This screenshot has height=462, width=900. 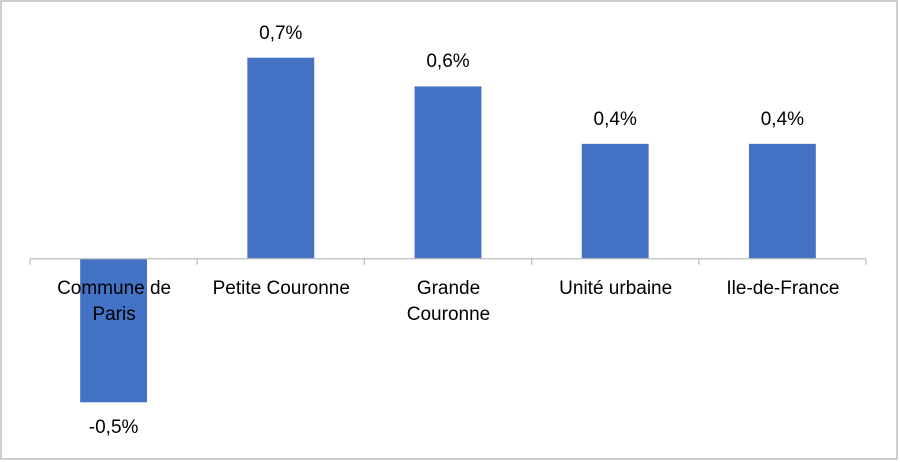 I want to click on x-tick-label: Commune de Paris, so click(x=114, y=301).